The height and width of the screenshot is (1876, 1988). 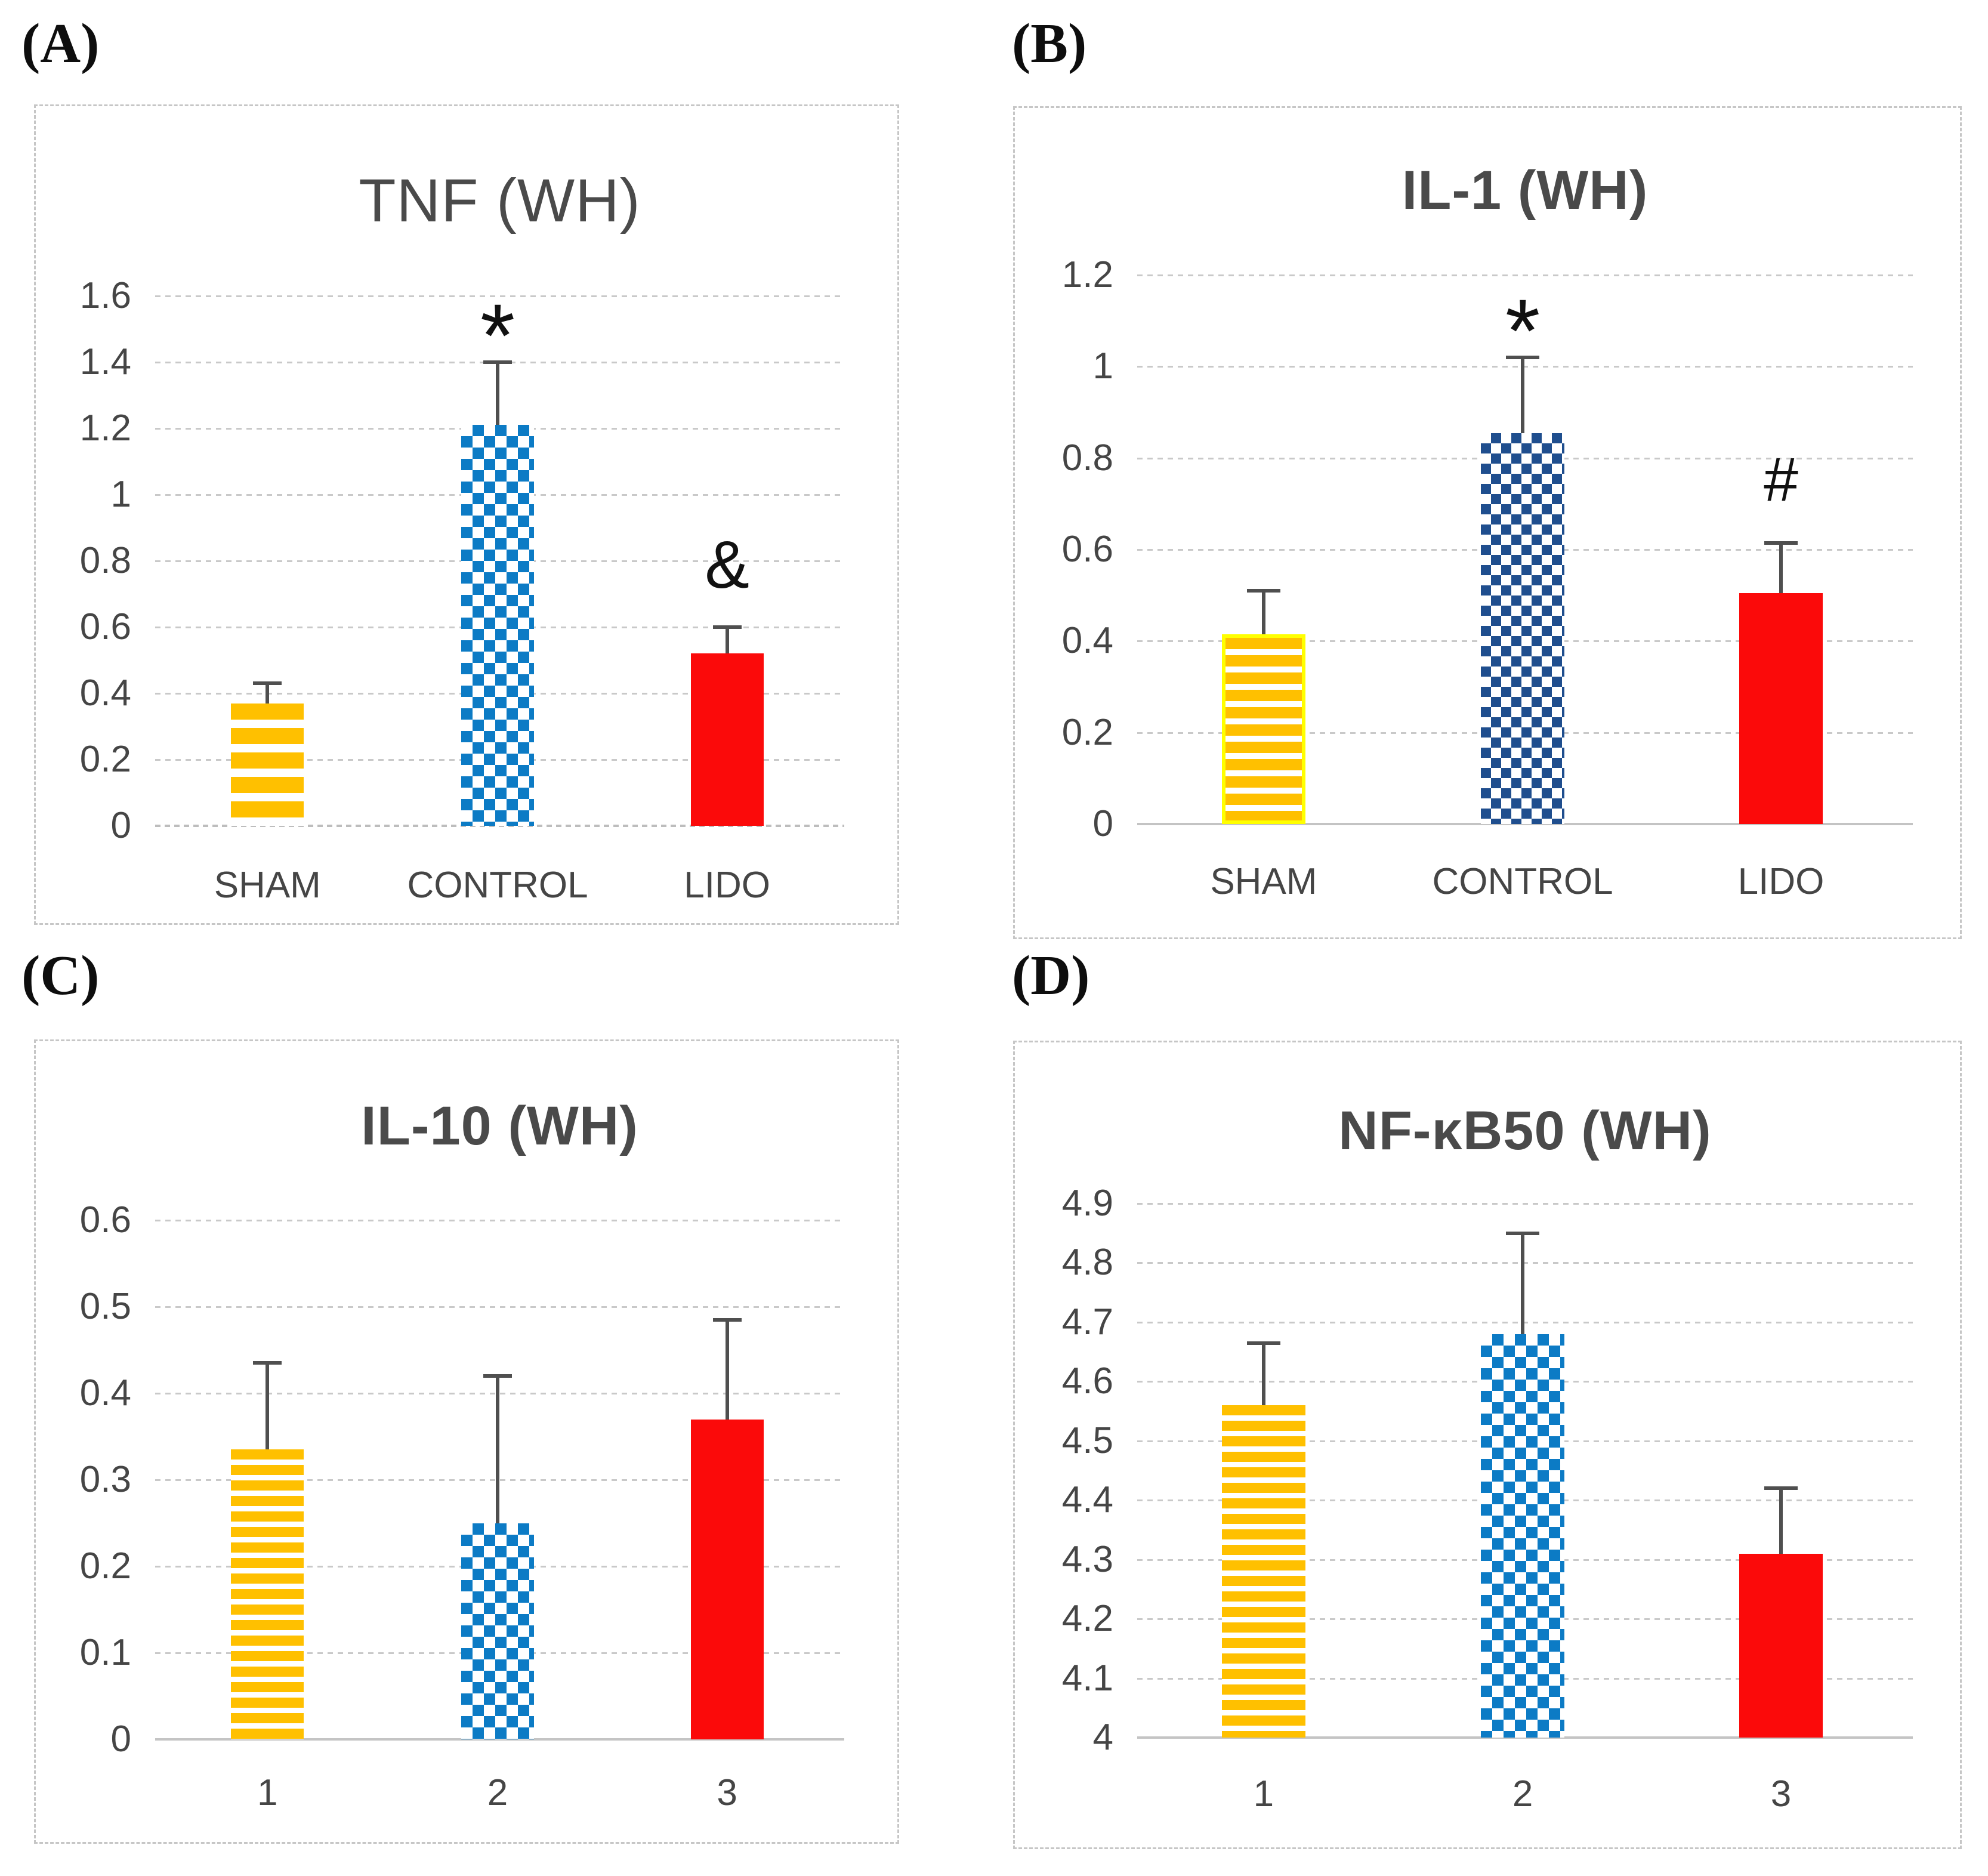 I want to click on y-tick-label: 4.4, so click(x=1087, y=1500).